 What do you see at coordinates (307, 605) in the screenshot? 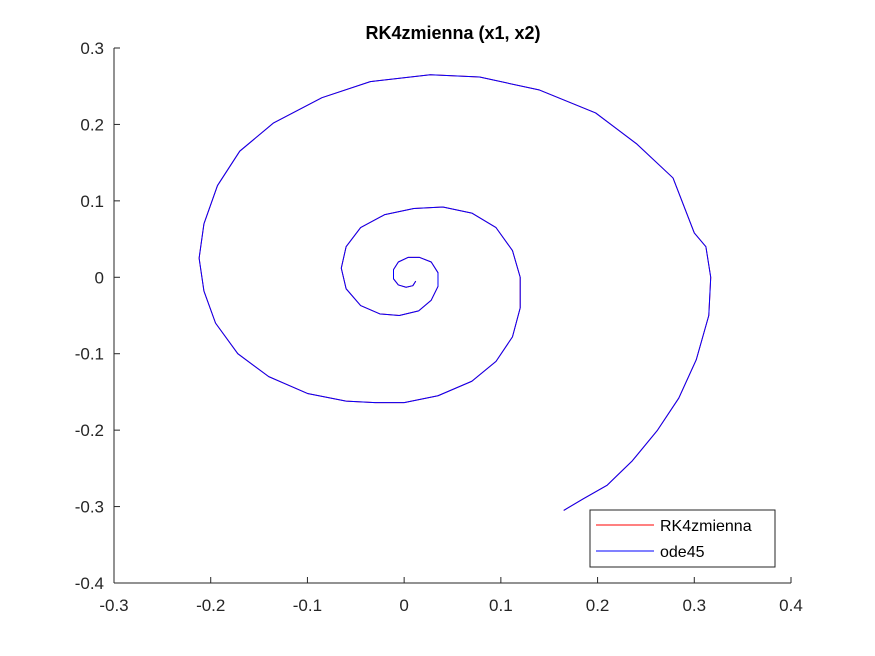
I see `x-tick-label: -0.1` at bounding box center [307, 605].